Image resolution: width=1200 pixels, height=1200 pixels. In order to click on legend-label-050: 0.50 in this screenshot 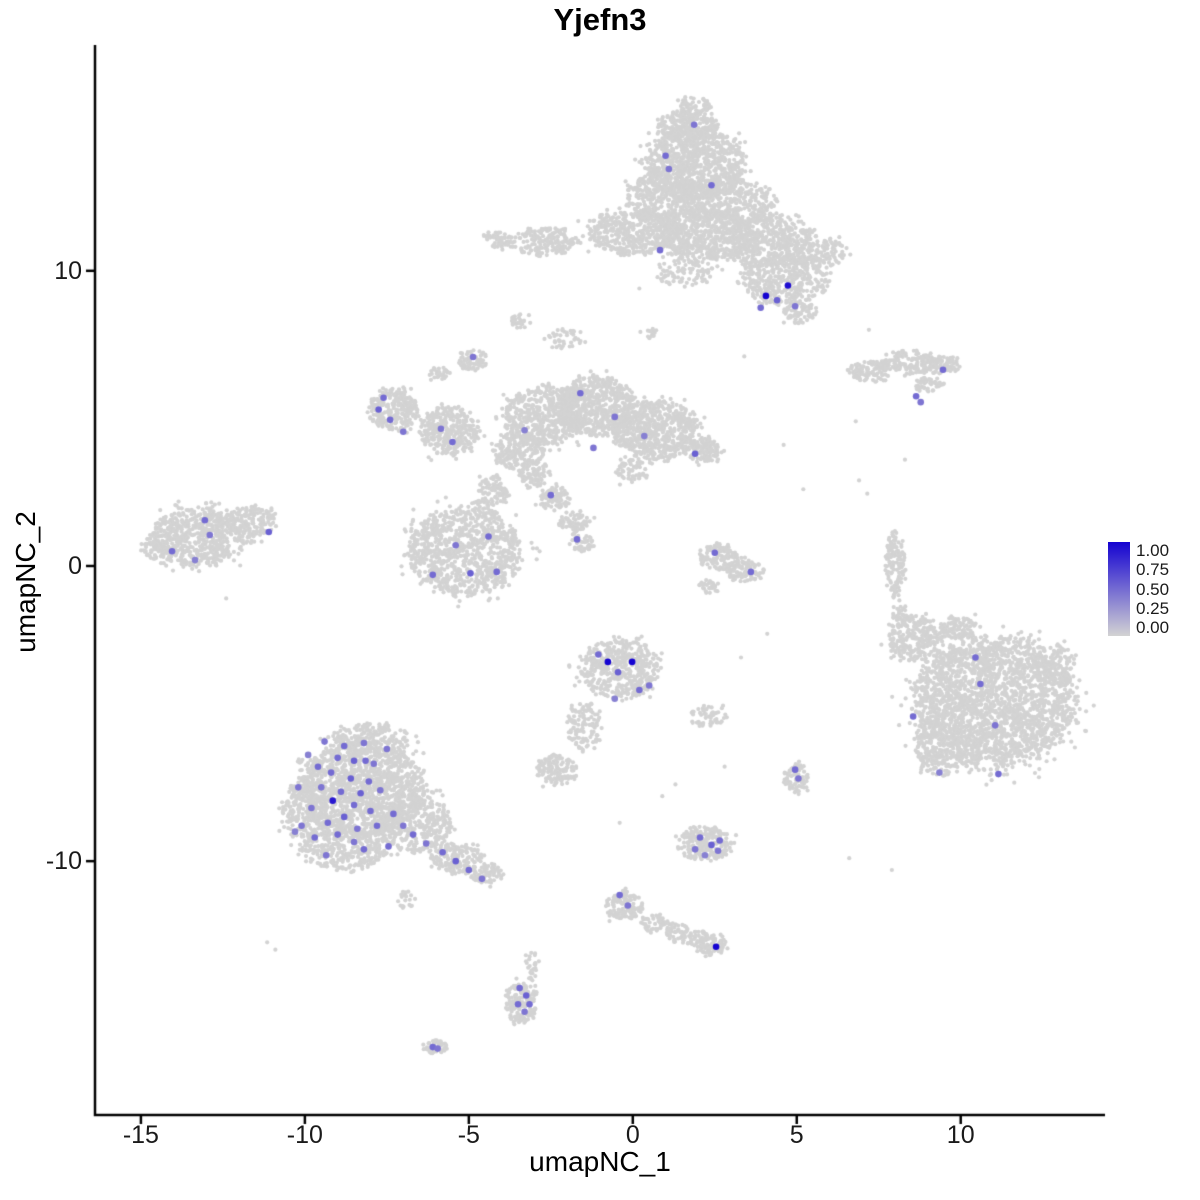, I will do `click(1153, 589)`.